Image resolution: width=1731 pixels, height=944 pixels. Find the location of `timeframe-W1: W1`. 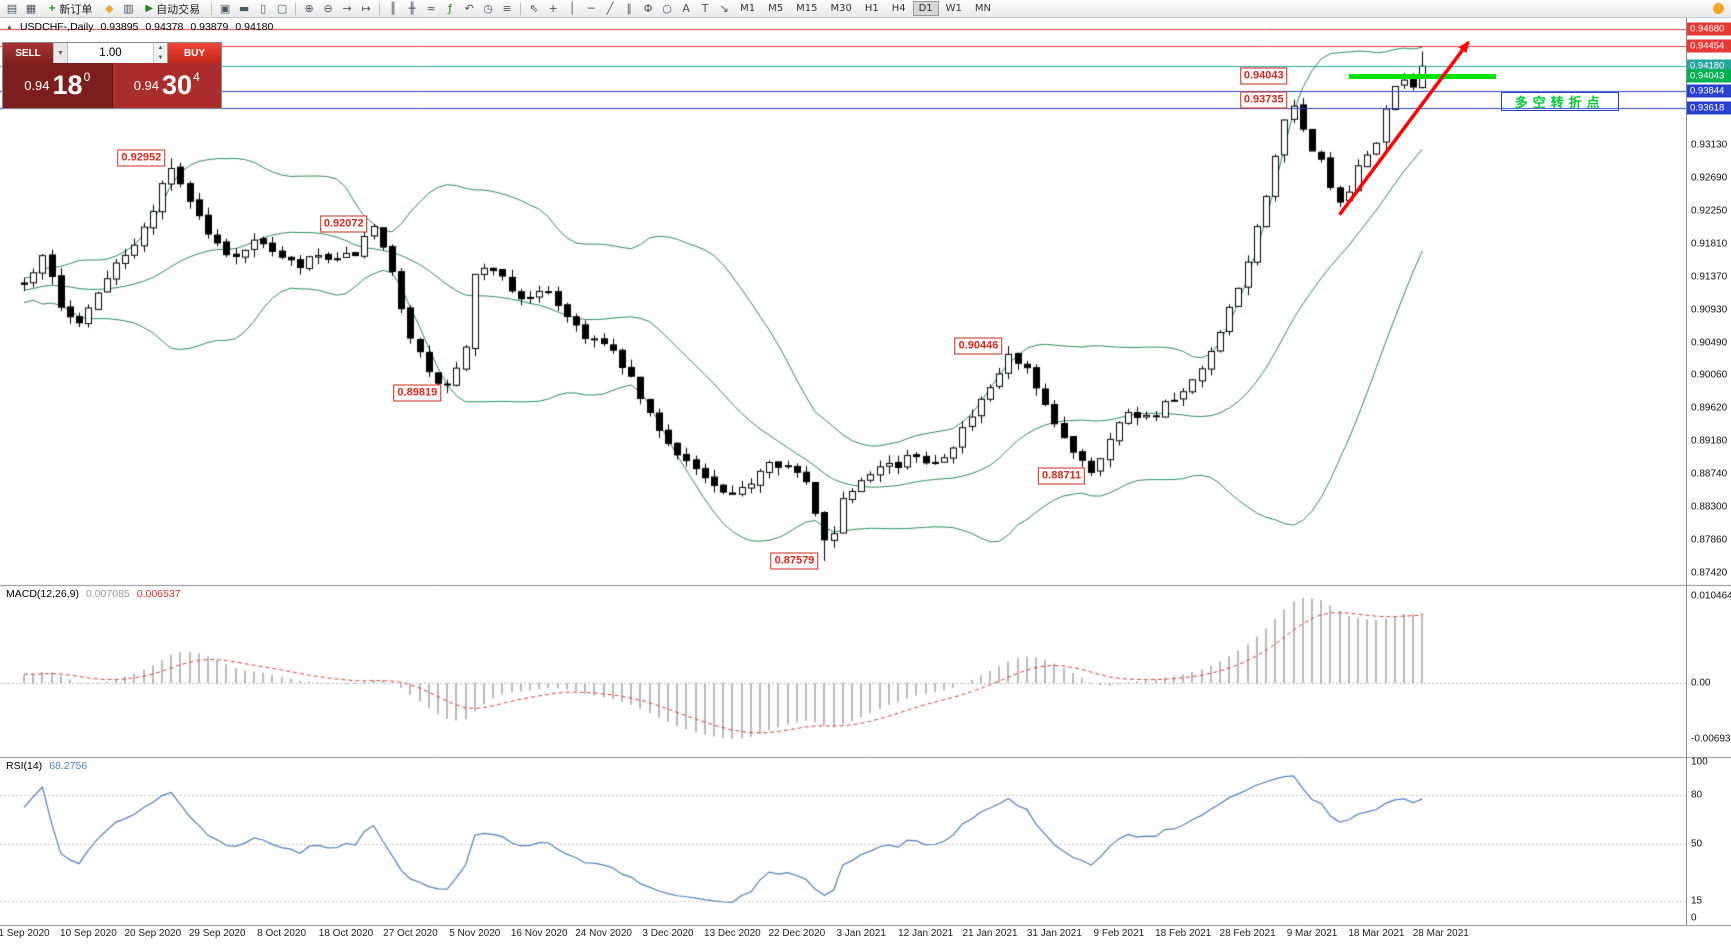

timeframe-W1: W1 is located at coordinates (954, 8).